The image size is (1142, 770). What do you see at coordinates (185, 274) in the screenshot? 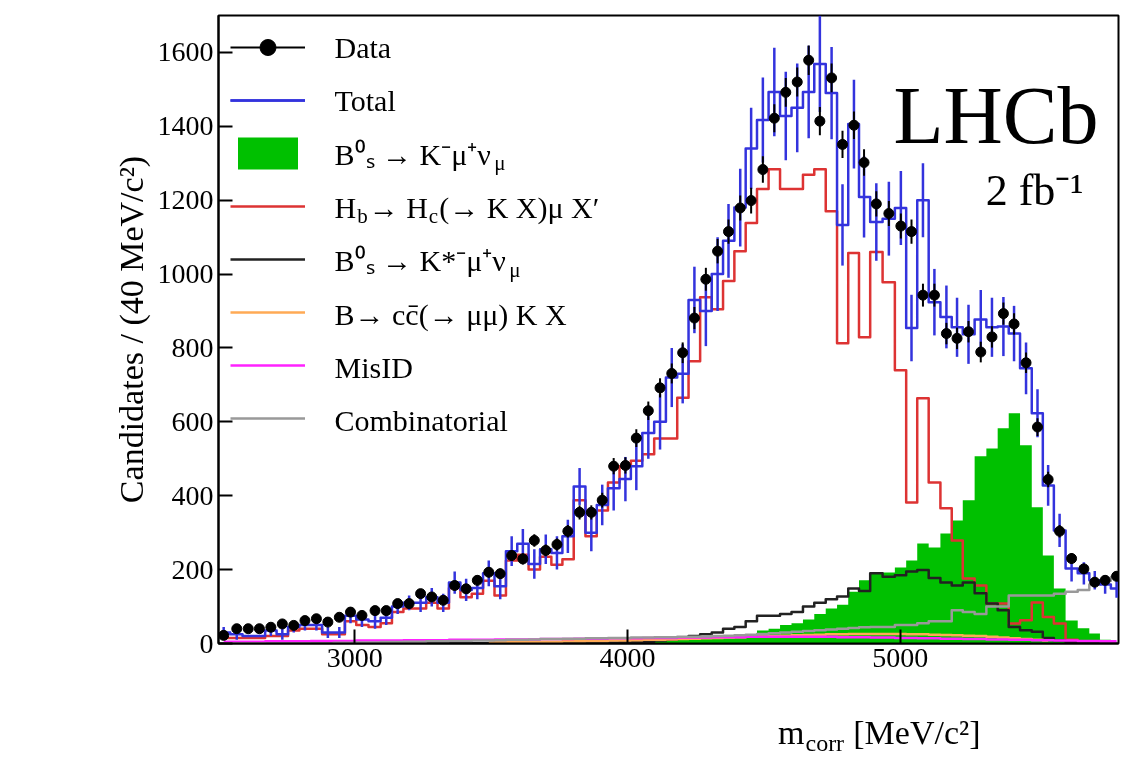
I see `y-tick-label: 1000` at bounding box center [185, 274].